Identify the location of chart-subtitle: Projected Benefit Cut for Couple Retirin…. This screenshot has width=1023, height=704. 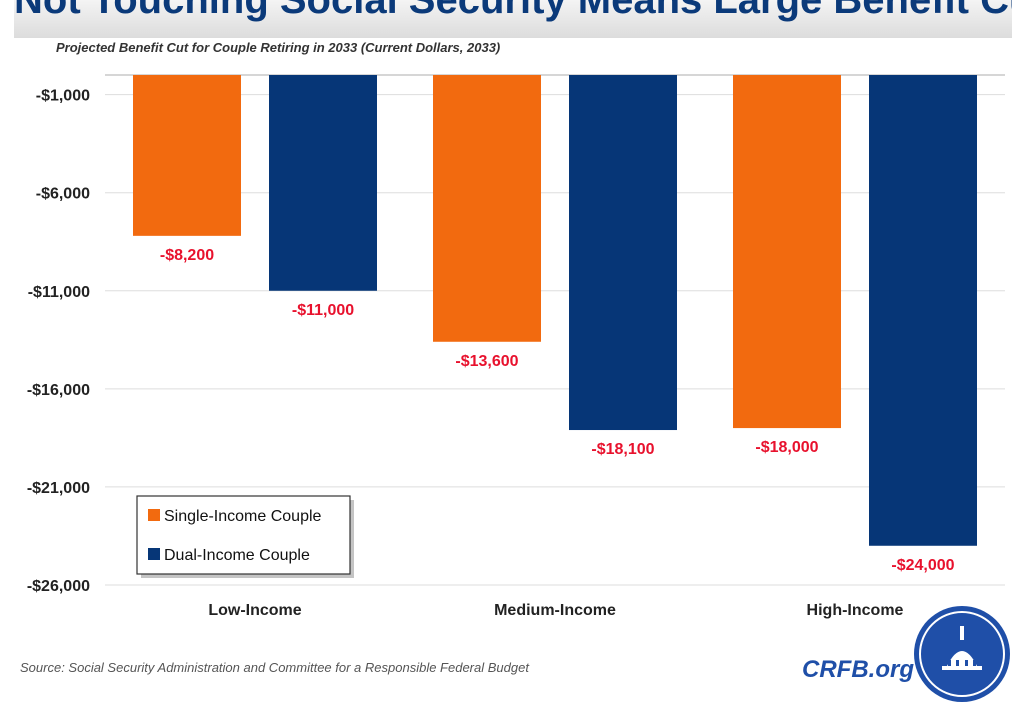
(278, 47).